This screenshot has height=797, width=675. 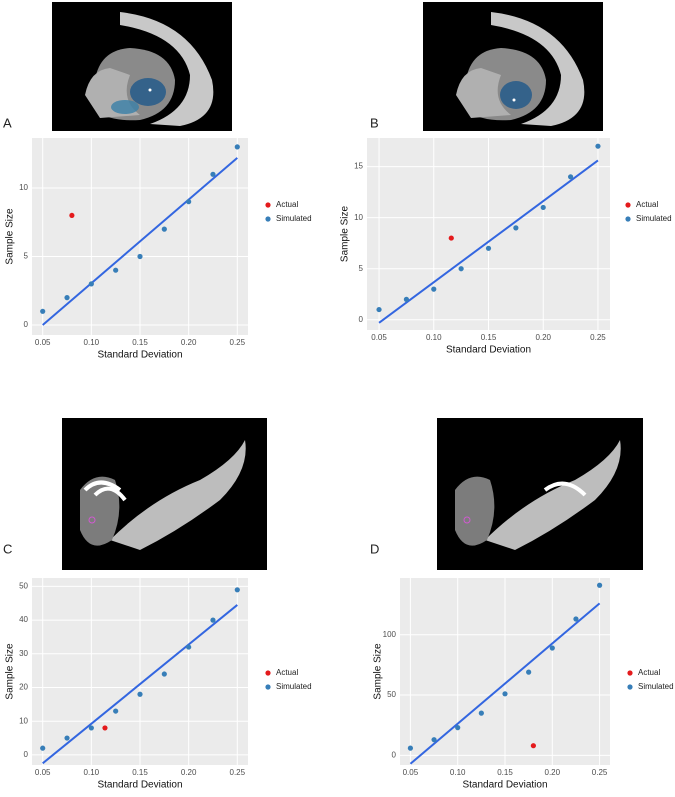 What do you see at coordinates (390, 634) in the screenshot?
I see `y-tick-label: 100` at bounding box center [390, 634].